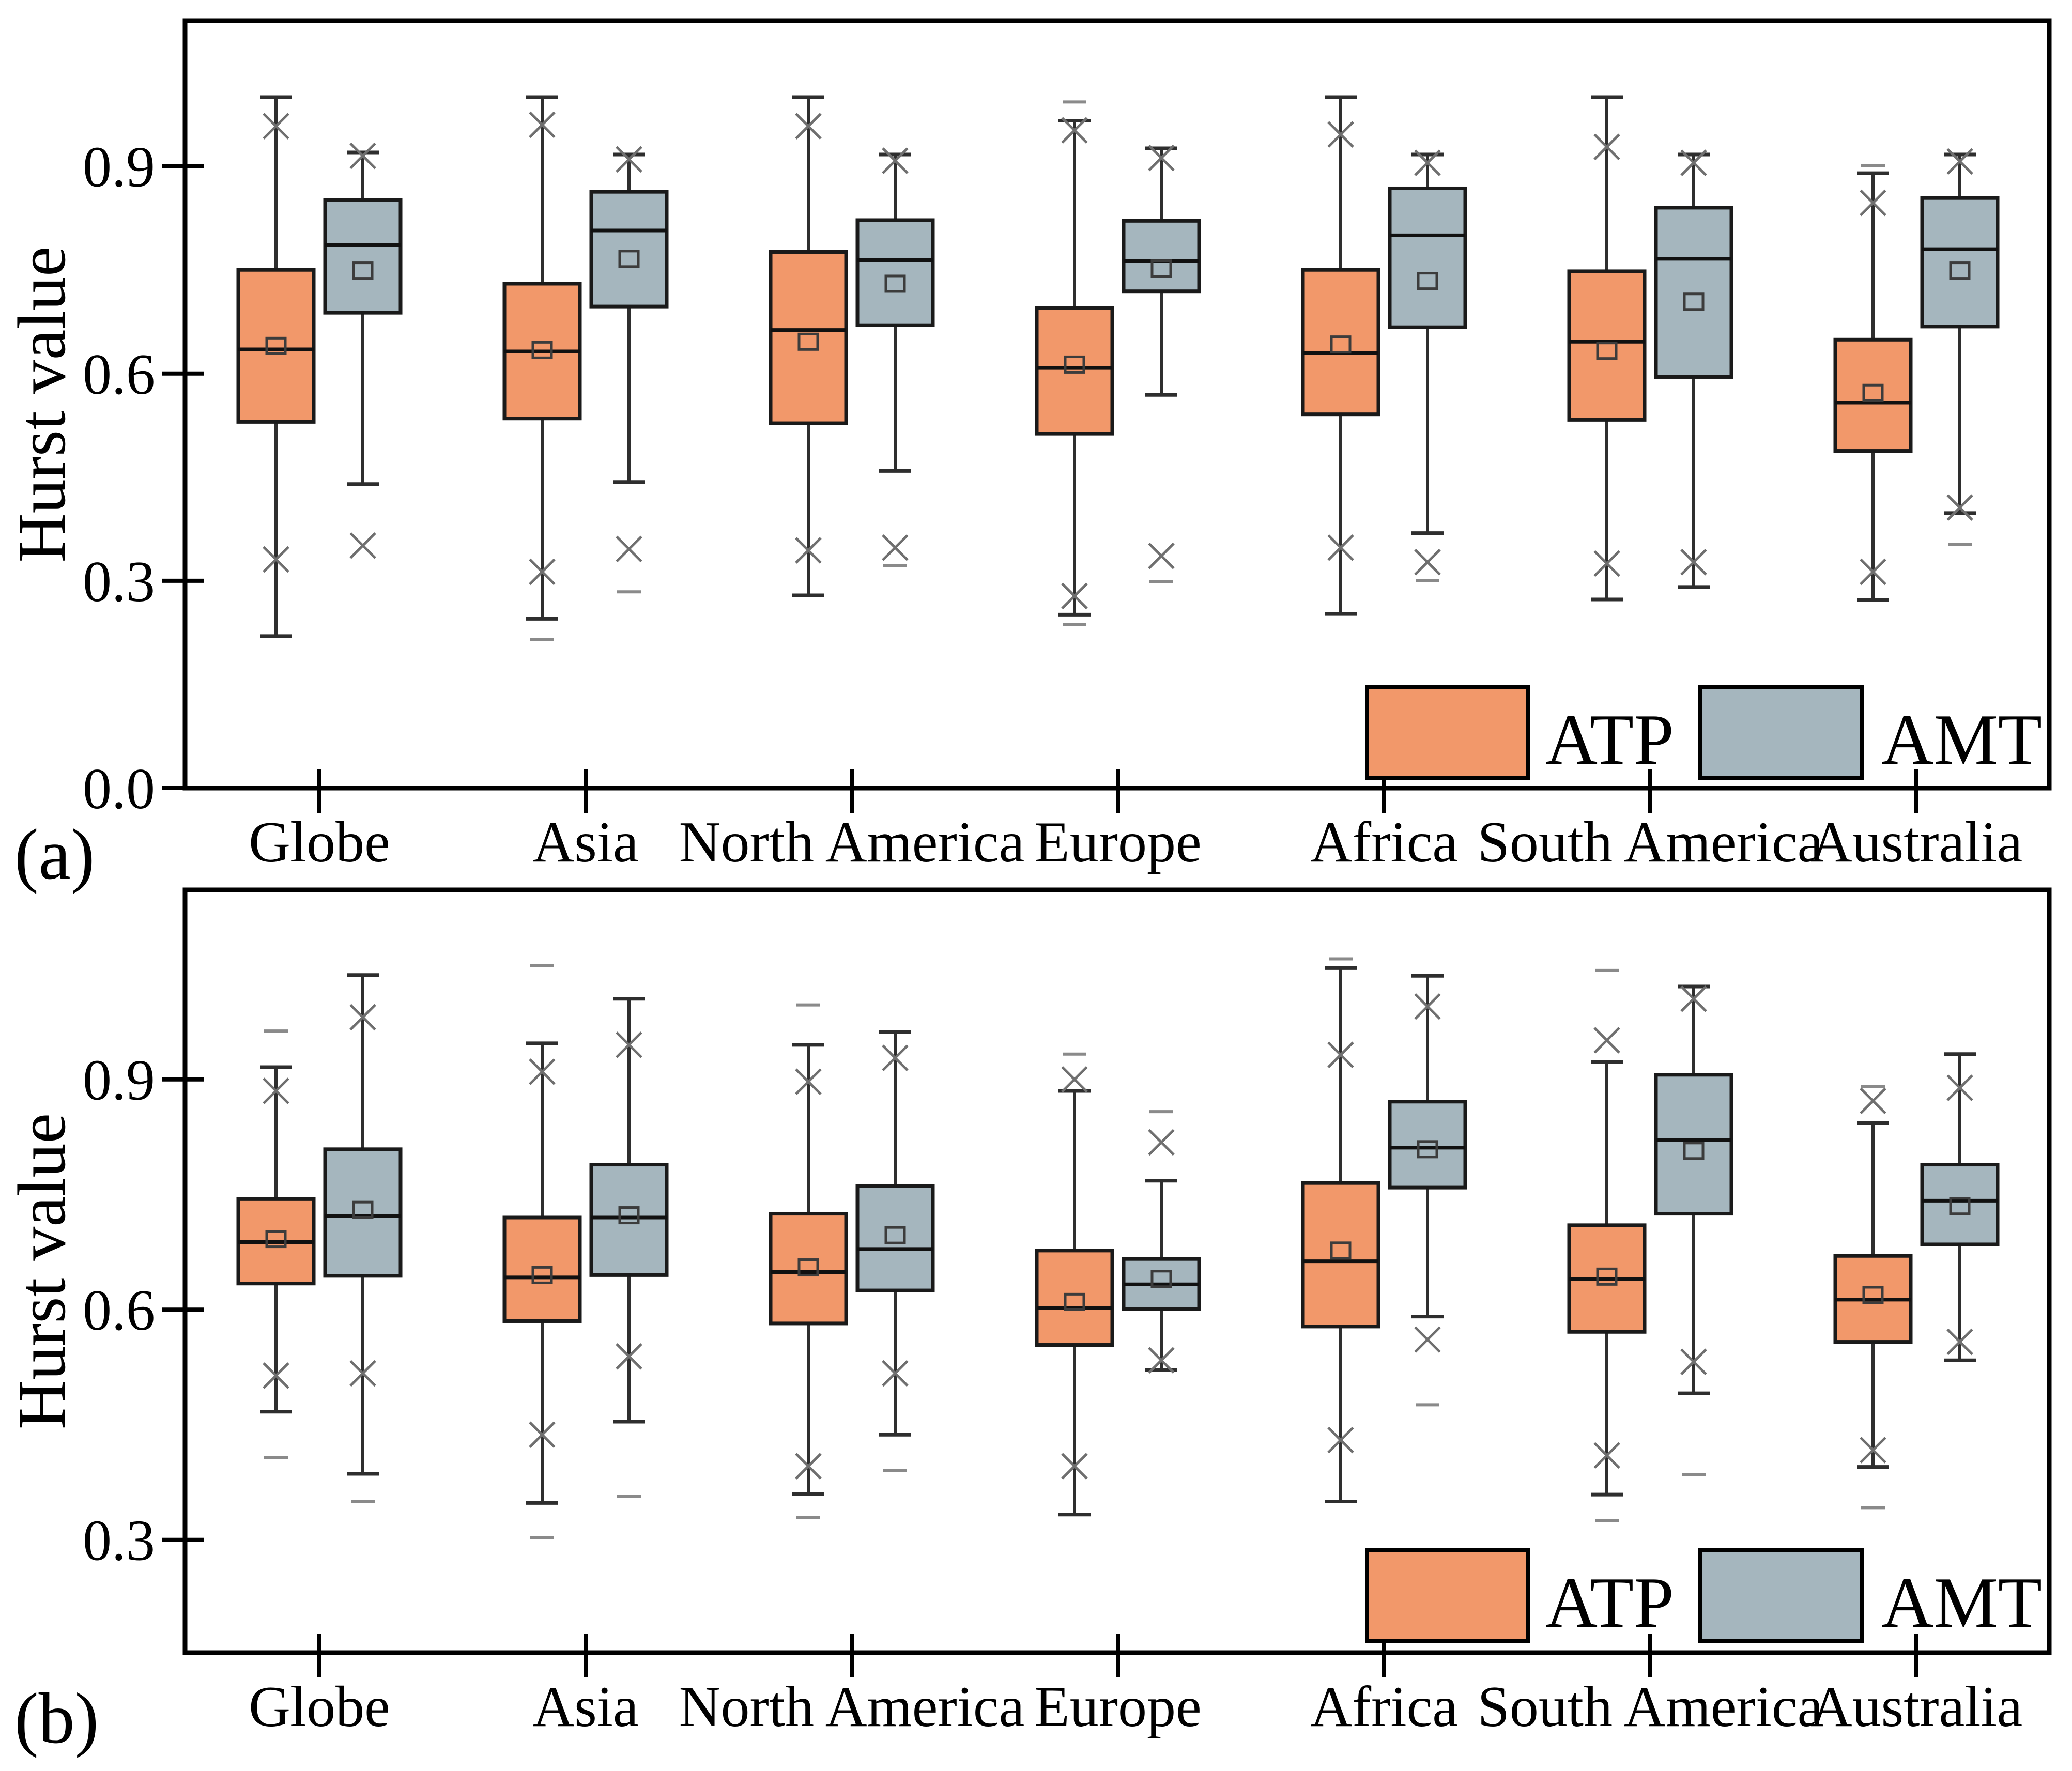  What do you see at coordinates (1161, 1242) in the screenshot?
I see `box-amt-europe` at bounding box center [1161, 1242].